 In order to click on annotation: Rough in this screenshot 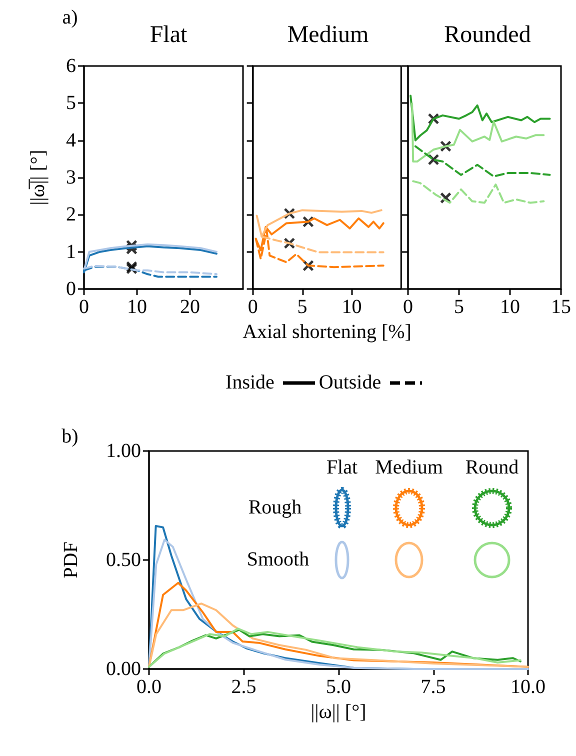, I will do `click(275, 508)`.